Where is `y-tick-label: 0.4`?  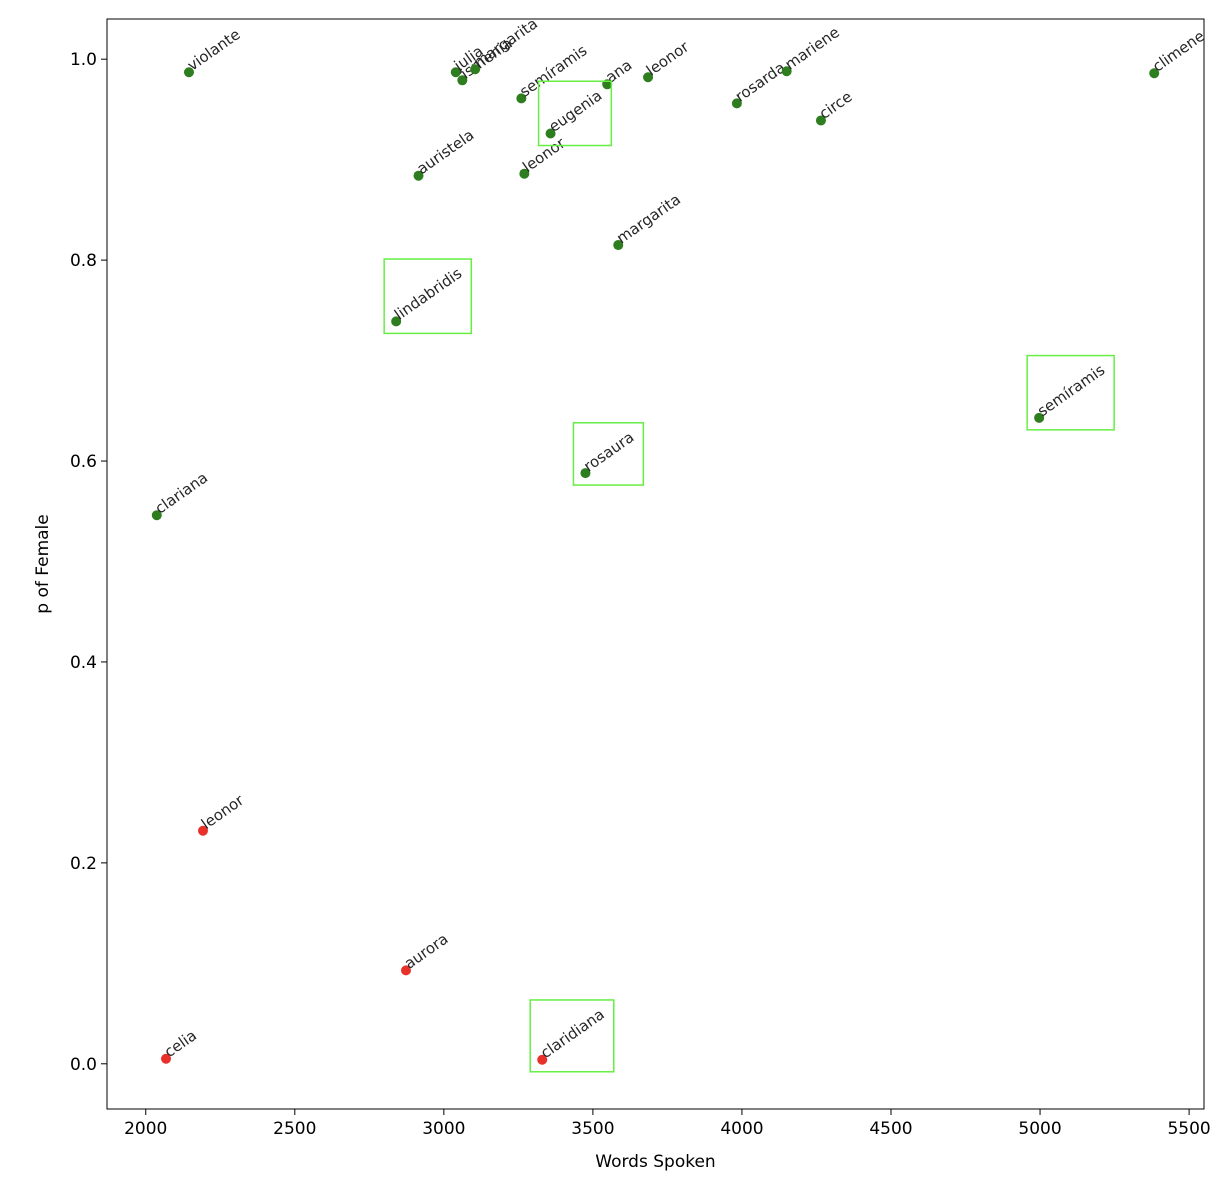
y-tick-label: 0.4 is located at coordinates (83, 663).